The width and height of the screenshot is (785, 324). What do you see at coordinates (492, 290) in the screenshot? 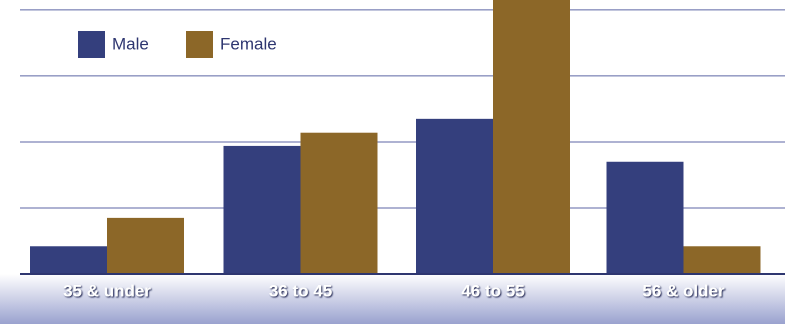
I see `x-tick-label: 46 to 55` at bounding box center [492, 290].